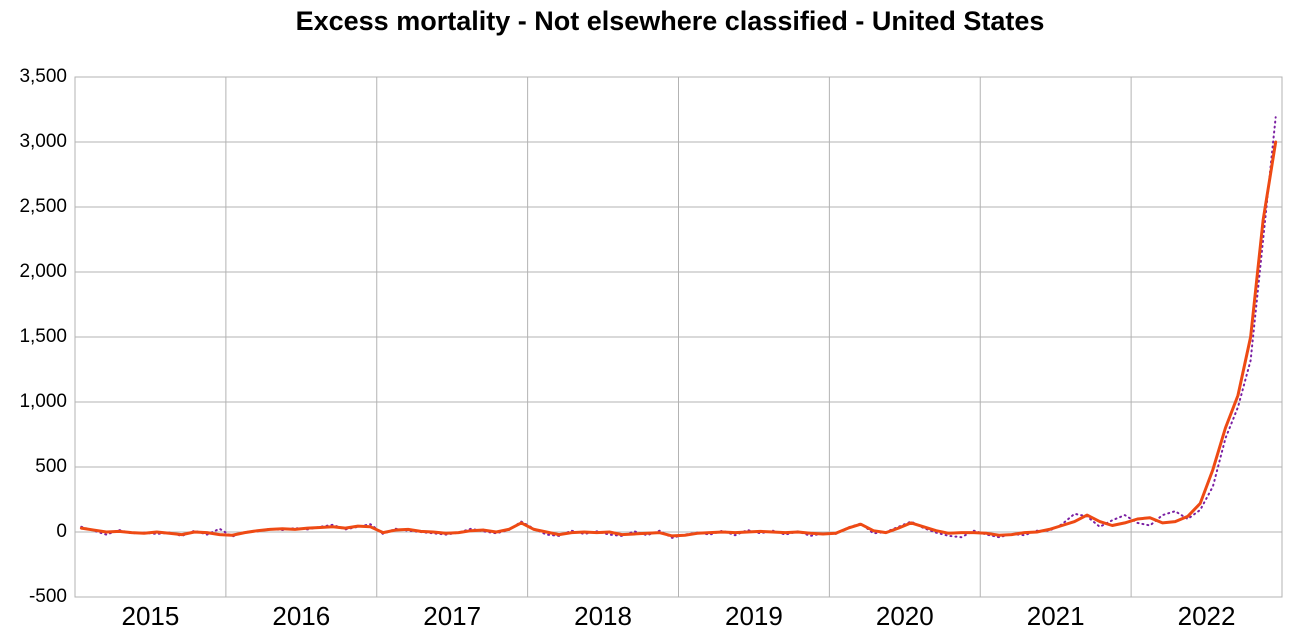 This screenshot has height=640, width=1313. Describe the element at coordinates (603, 616) in the screenshot. I see `x-tick-label: 2018` at that location.